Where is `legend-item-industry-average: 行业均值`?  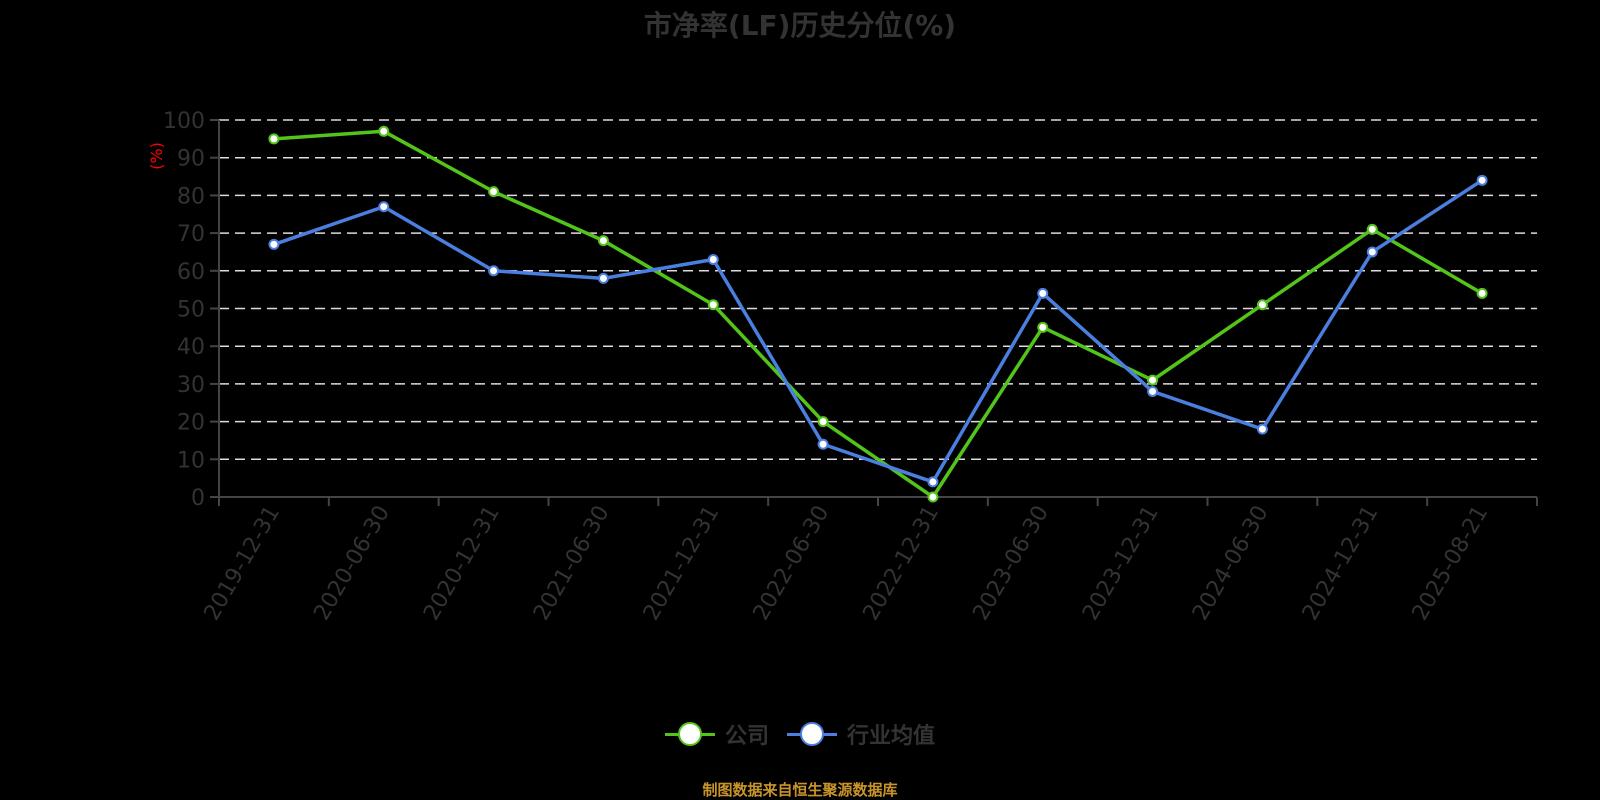
legend-item-industry-average: 行业均值 is located at coordinates (861, 734).